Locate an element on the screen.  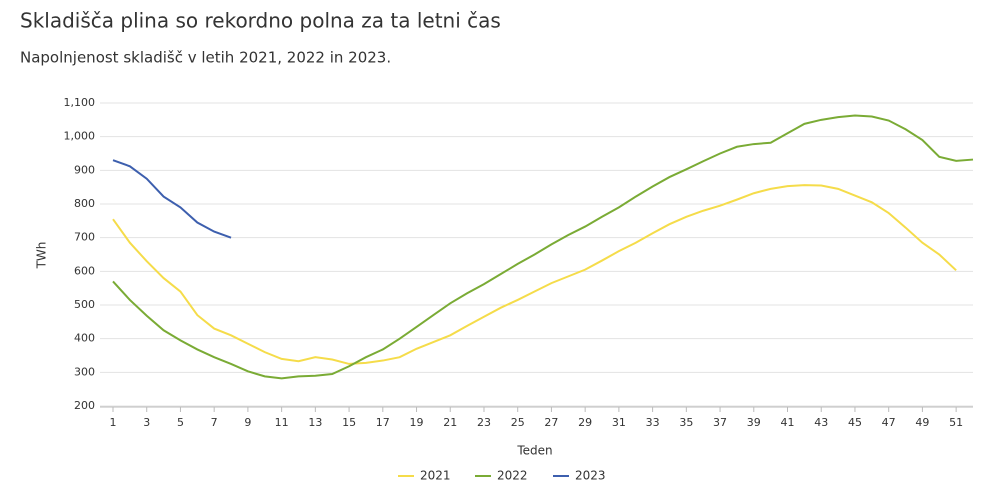
x-tick-label: 29 is located at coordinates (585, 422).